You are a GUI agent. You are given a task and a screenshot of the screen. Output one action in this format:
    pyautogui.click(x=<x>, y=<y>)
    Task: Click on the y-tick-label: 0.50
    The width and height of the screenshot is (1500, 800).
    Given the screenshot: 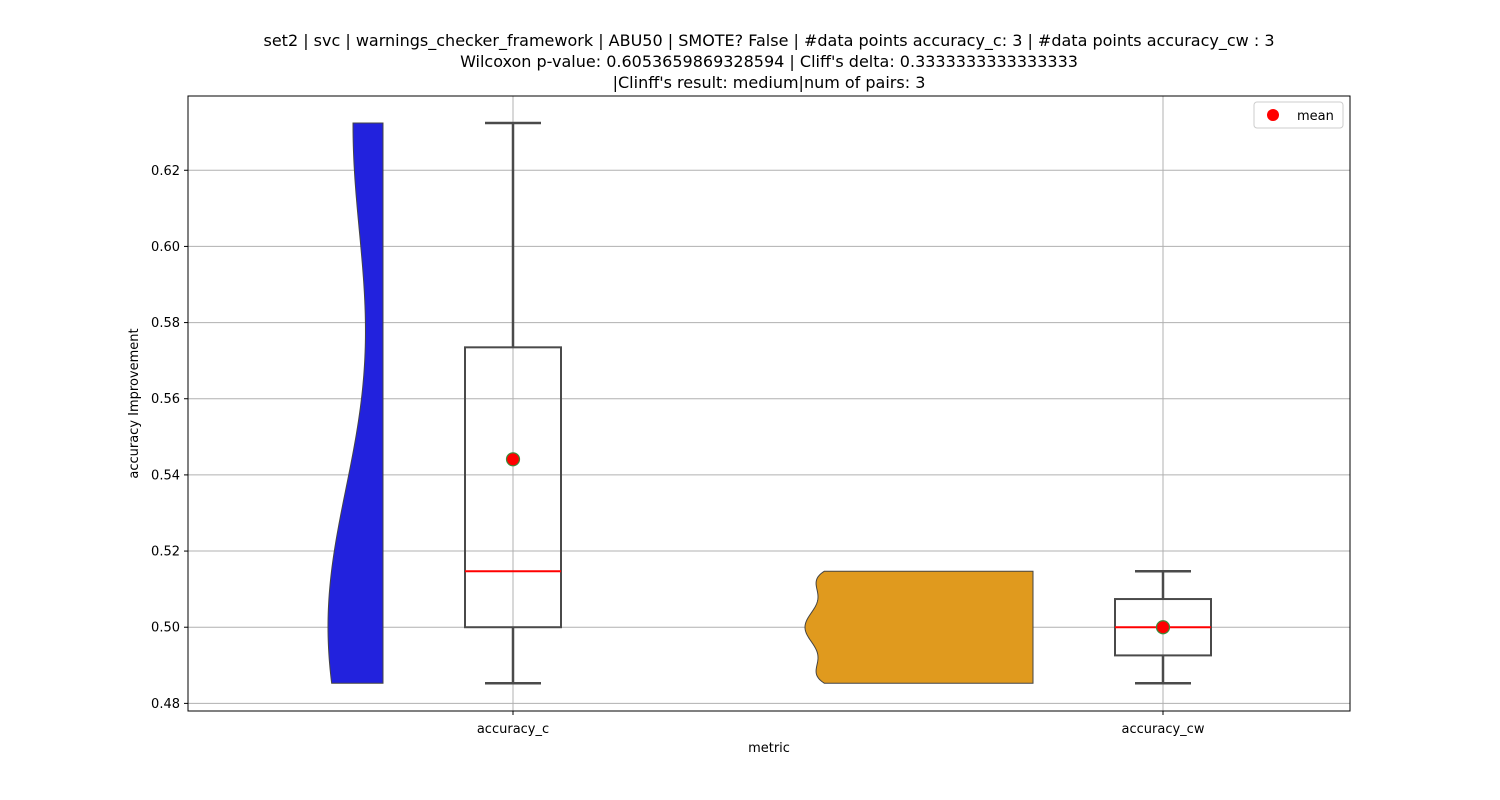 What is the action you would take?
    pyautogui.click(x=165, y=628)
    